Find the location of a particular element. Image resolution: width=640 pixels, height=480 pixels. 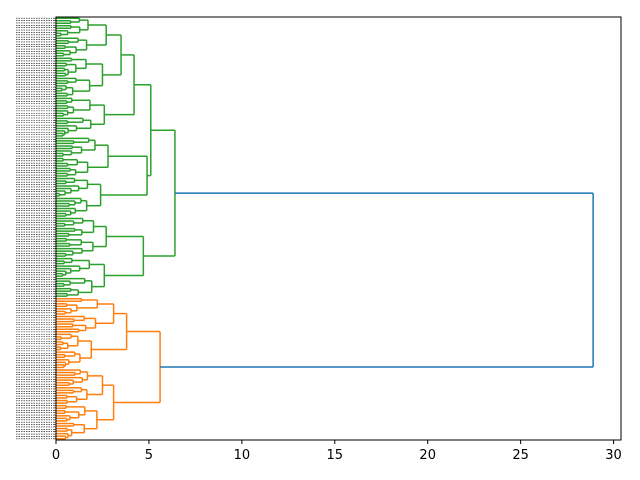

x-tick-0: 0 is located at coordinates (56, 451).